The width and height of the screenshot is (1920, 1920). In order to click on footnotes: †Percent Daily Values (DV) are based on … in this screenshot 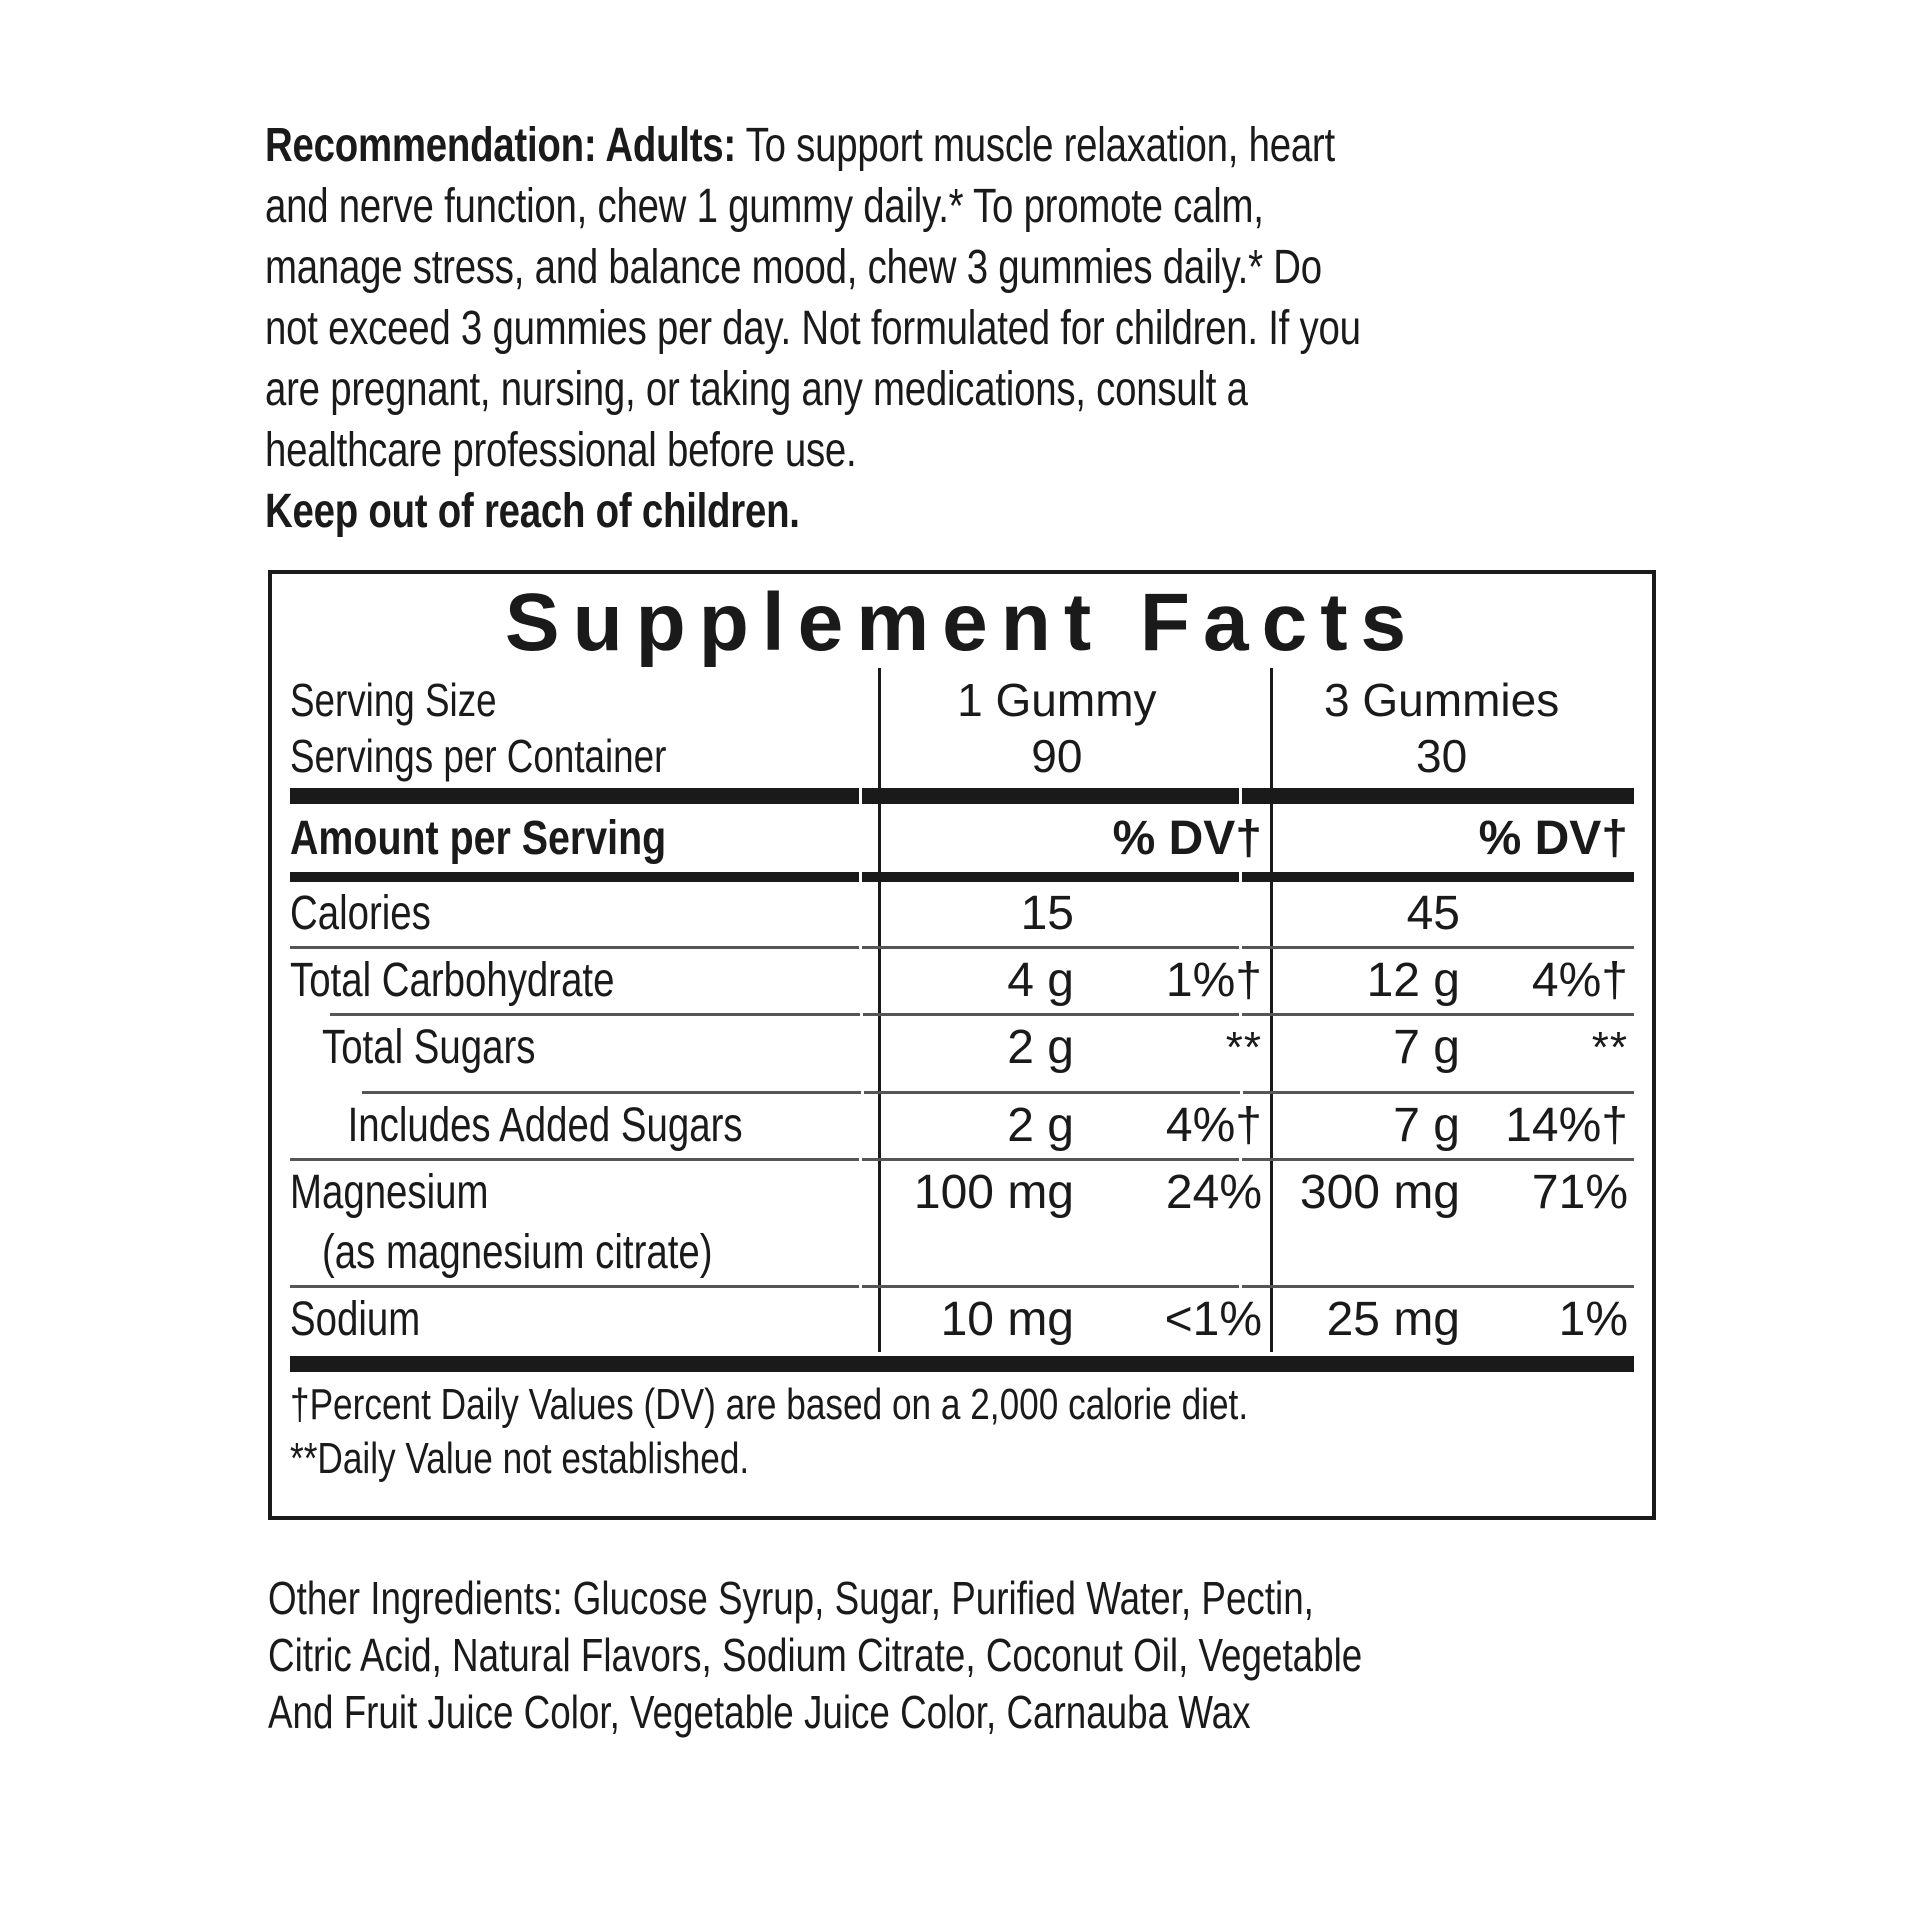, I will do `click(962, 1444)`.